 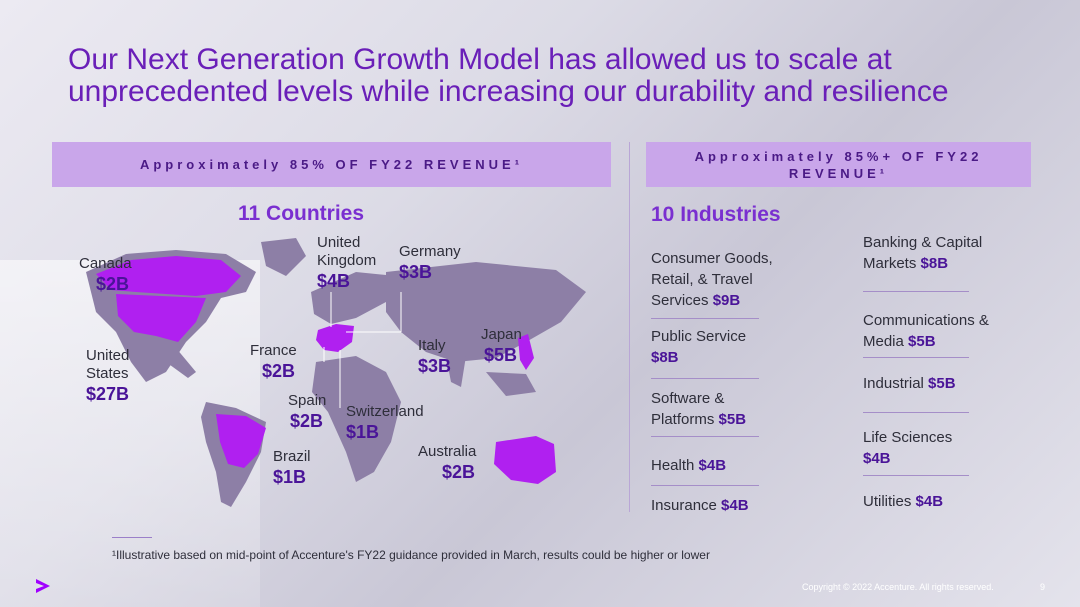 I want to click on country-value: $27B, so click(x=108, y=394).